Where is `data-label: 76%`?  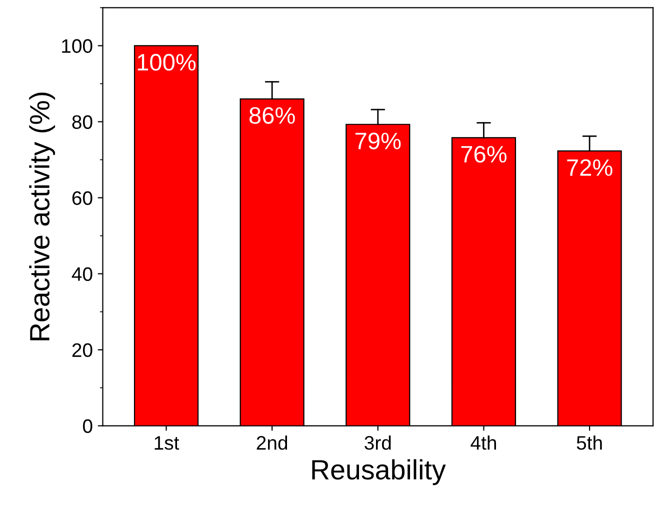 data-label: 76% is located at coordinates (484, 154).